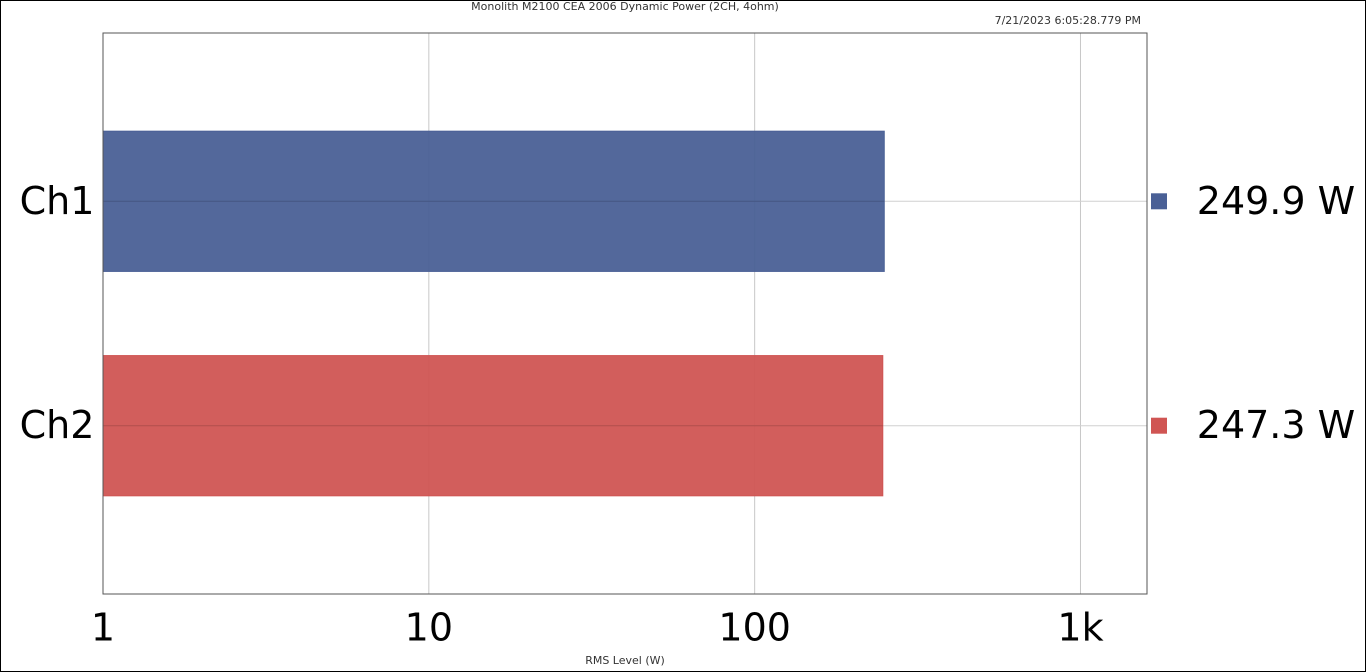 This screenshot has width=1366, height=672. I want to click on x-tick-label: 10, so click(429, 628).